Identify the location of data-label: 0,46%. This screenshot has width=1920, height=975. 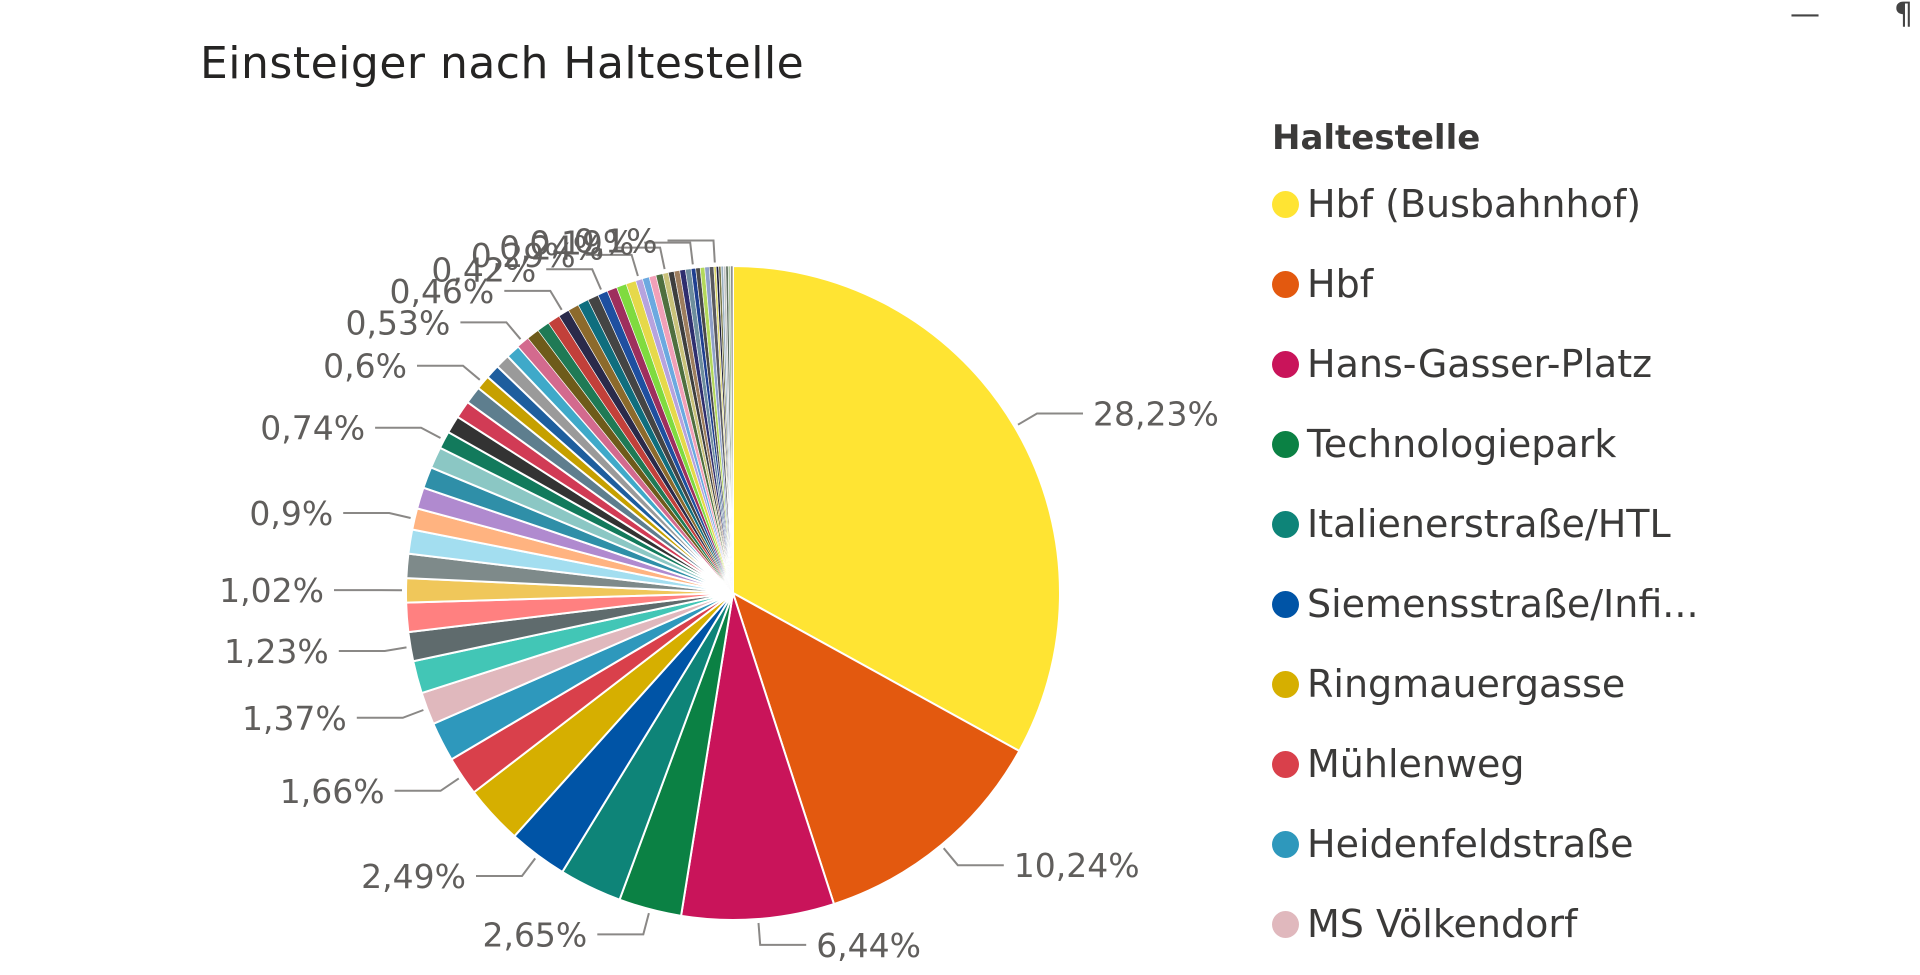
(441, 291).